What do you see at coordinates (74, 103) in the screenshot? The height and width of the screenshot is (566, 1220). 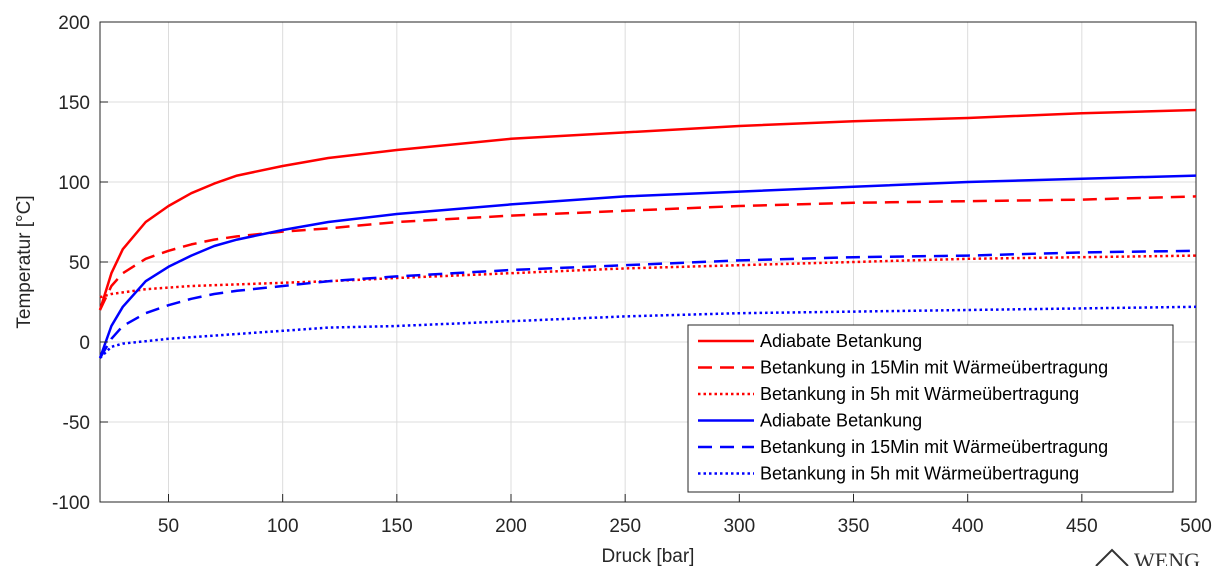 I see `y-tick-label: 150` at bounding box center [74, 103].